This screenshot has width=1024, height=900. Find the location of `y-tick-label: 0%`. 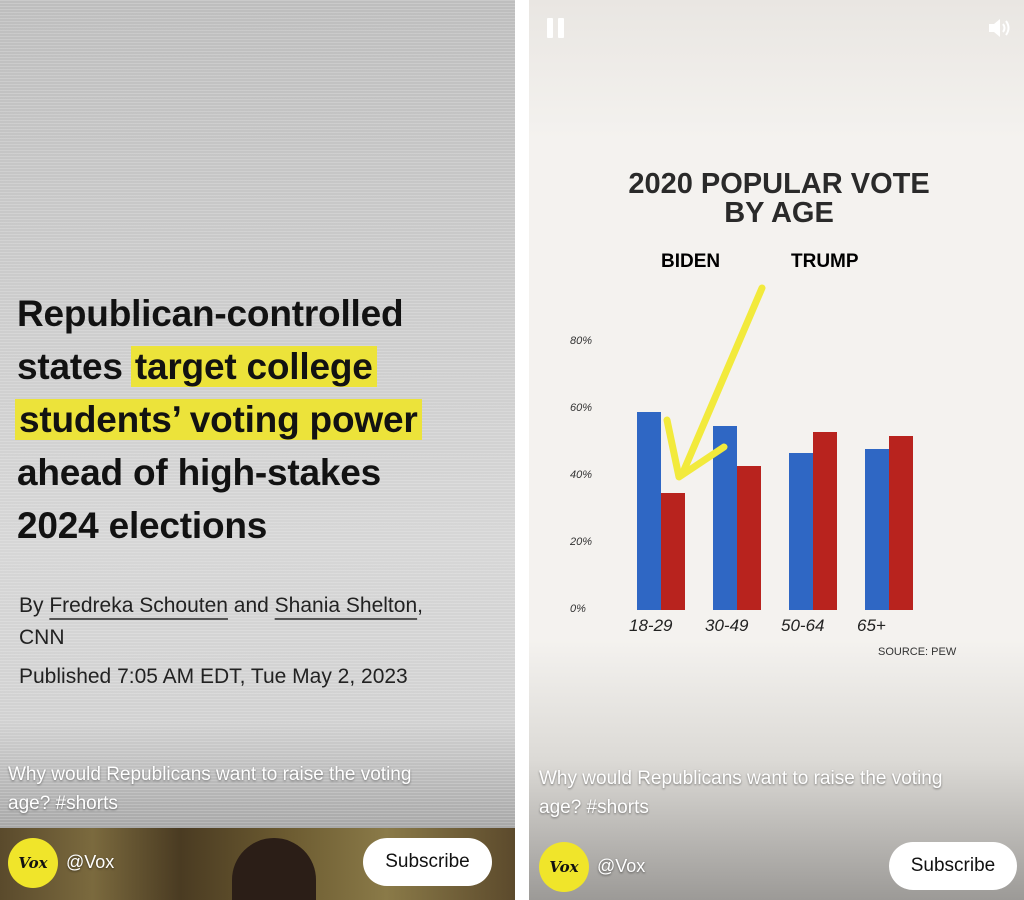

y-tick-label: 0% is located at coordinates (578, 609).